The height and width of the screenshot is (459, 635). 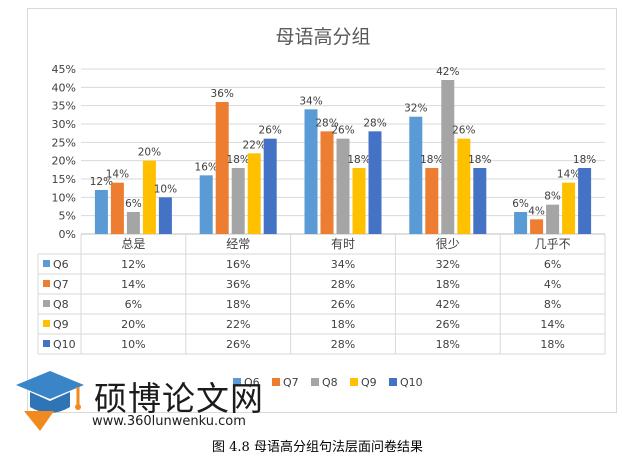 I want to click on data-label: 4%, so click(x=536, y=211).